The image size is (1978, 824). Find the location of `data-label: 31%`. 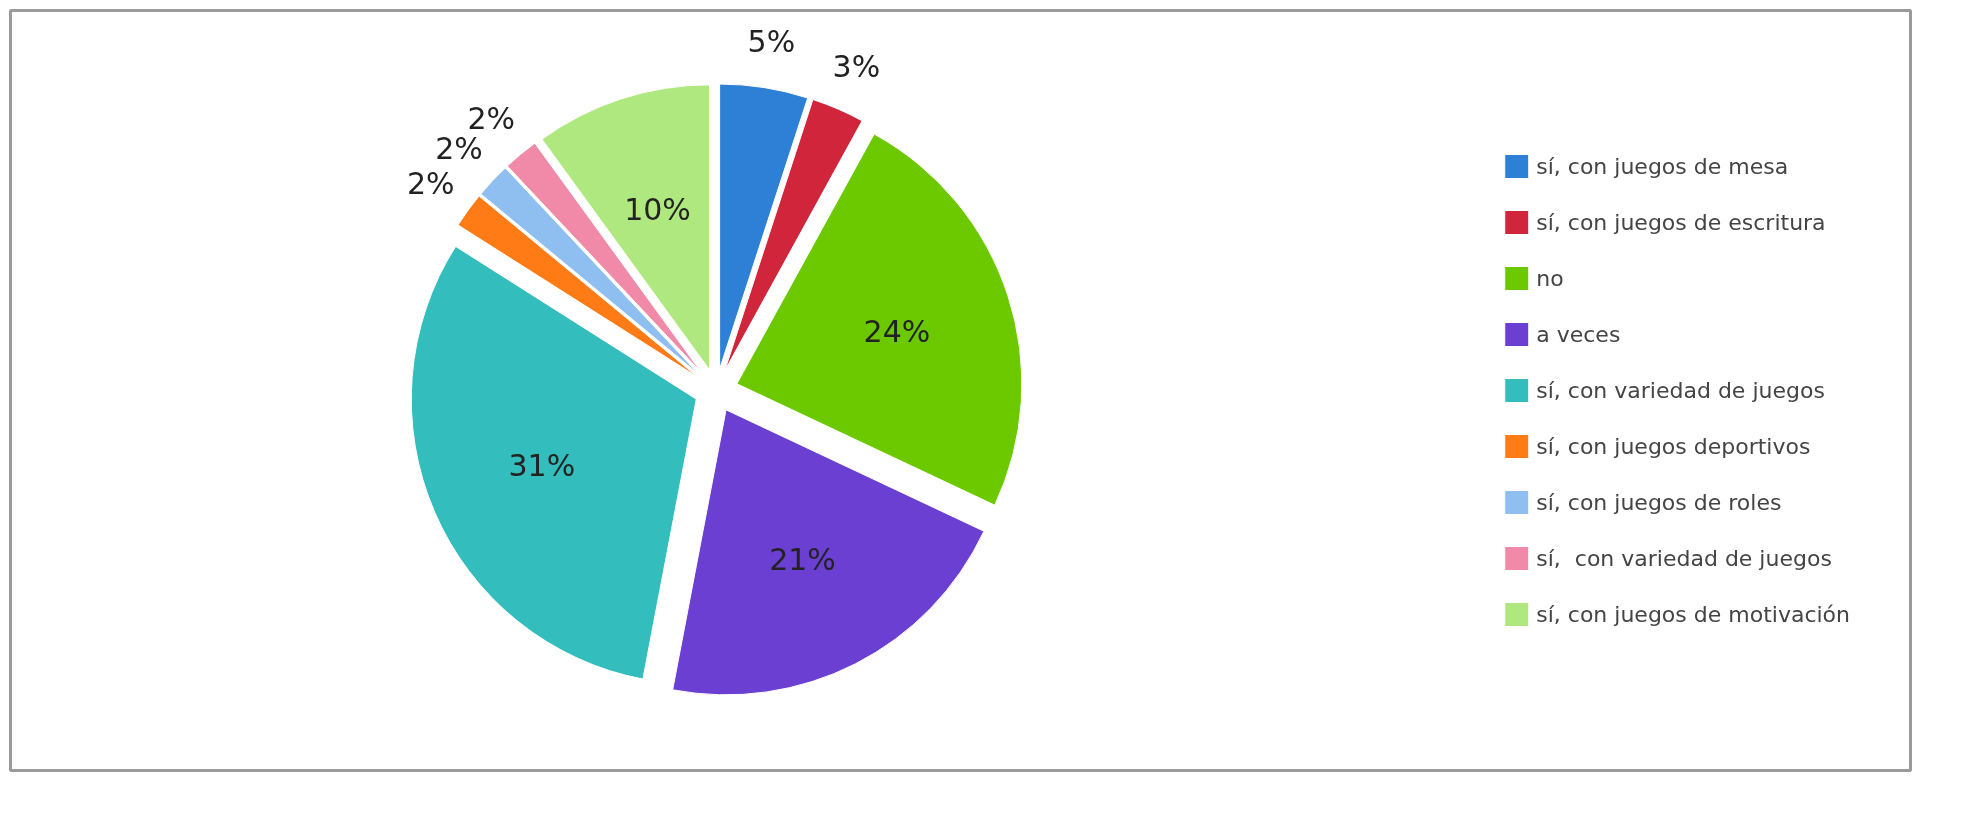

data-label: 31% is located at coordinates (542, 466).